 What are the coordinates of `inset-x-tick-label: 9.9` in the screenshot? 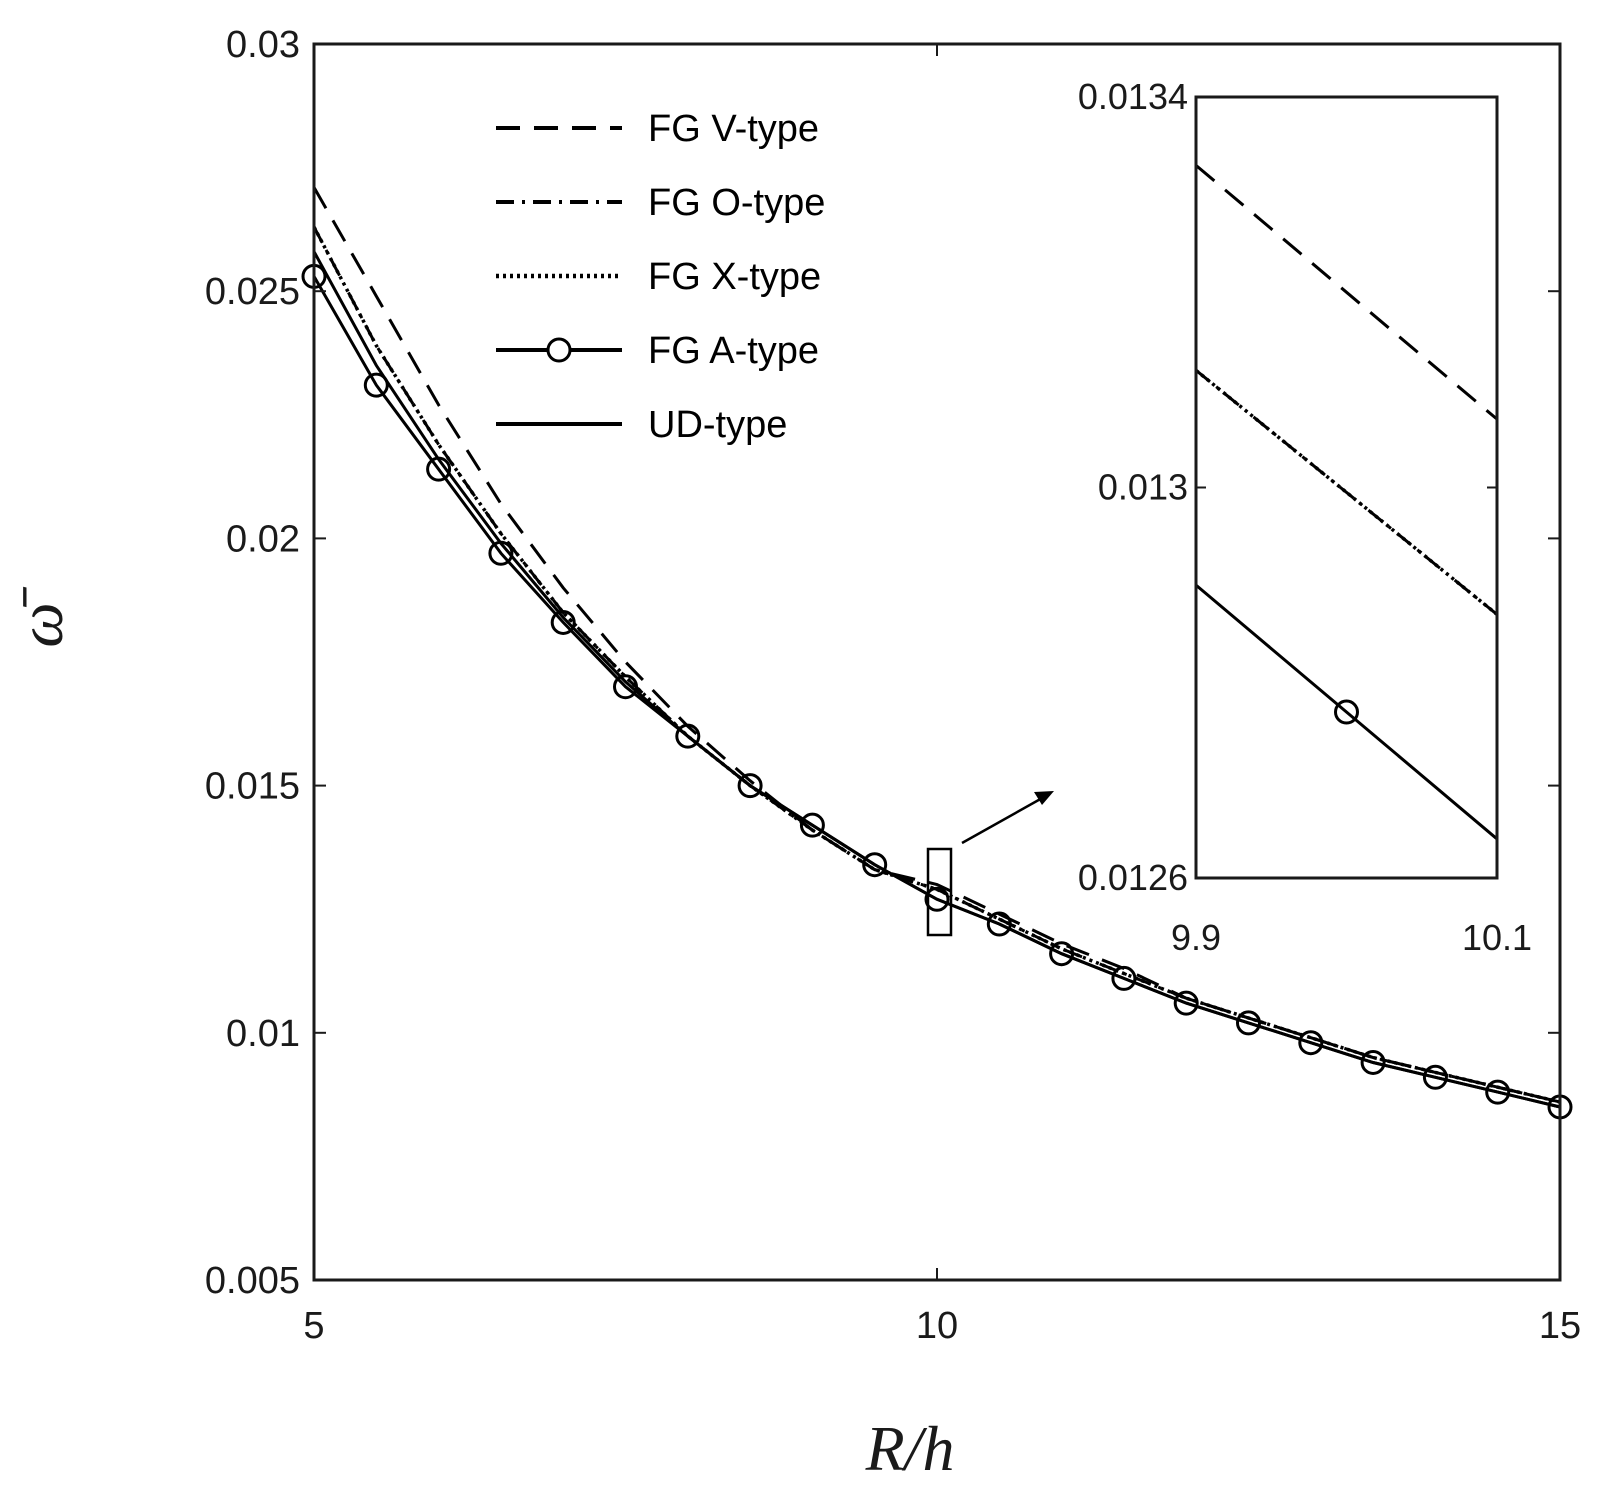 It's located at (1196, 937).